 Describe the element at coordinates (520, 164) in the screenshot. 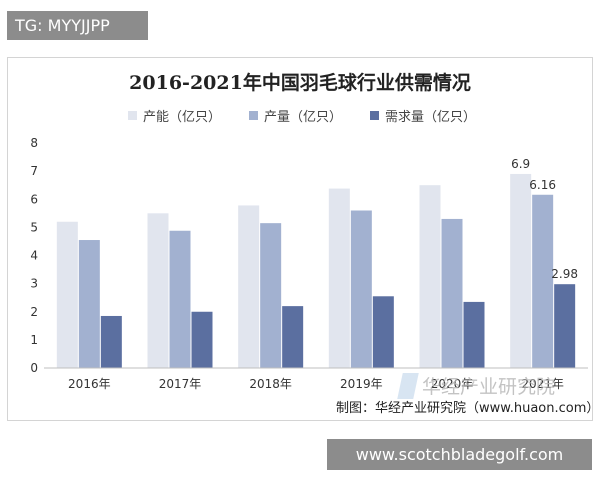

I see `data-label: 6.9` at that location.